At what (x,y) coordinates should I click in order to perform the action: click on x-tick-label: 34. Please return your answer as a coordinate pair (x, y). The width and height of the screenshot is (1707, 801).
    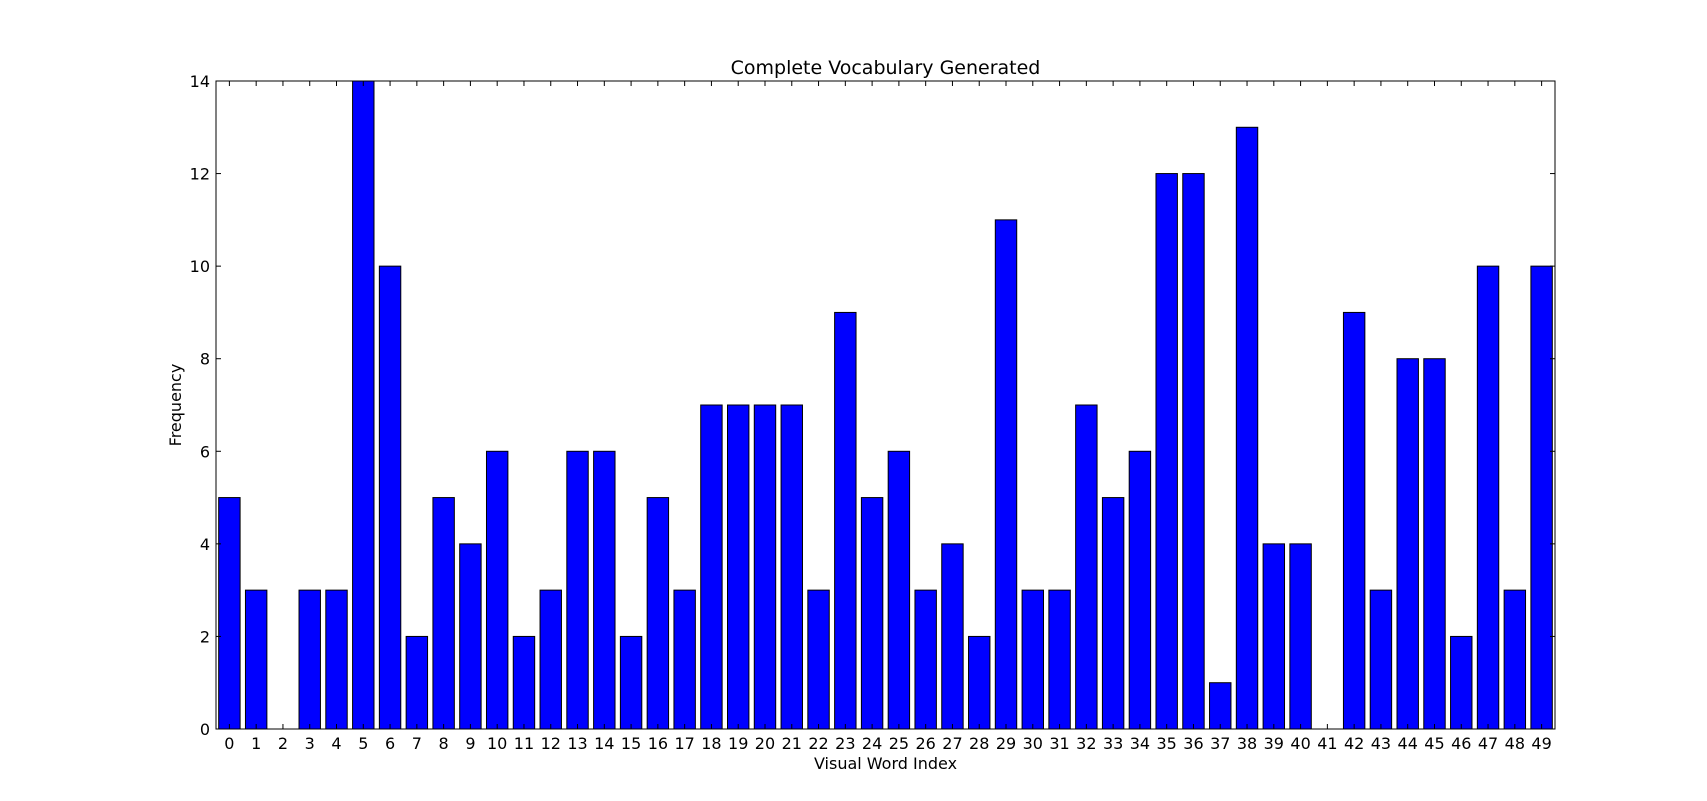
    Looking at the image, I should click on (1140, 743).